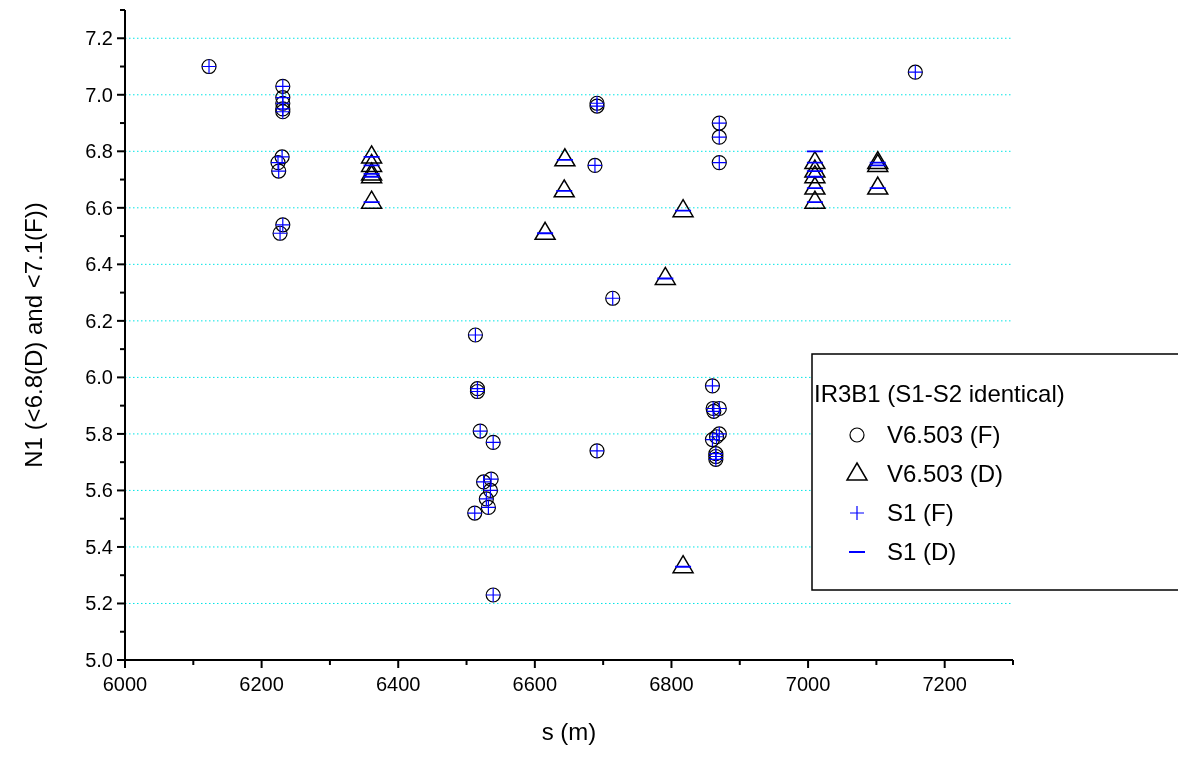  What do you see at coordinates (99, 207) in the screenshot?
I see `y-tick-label: 6.6` at bounding box center [99, 207].